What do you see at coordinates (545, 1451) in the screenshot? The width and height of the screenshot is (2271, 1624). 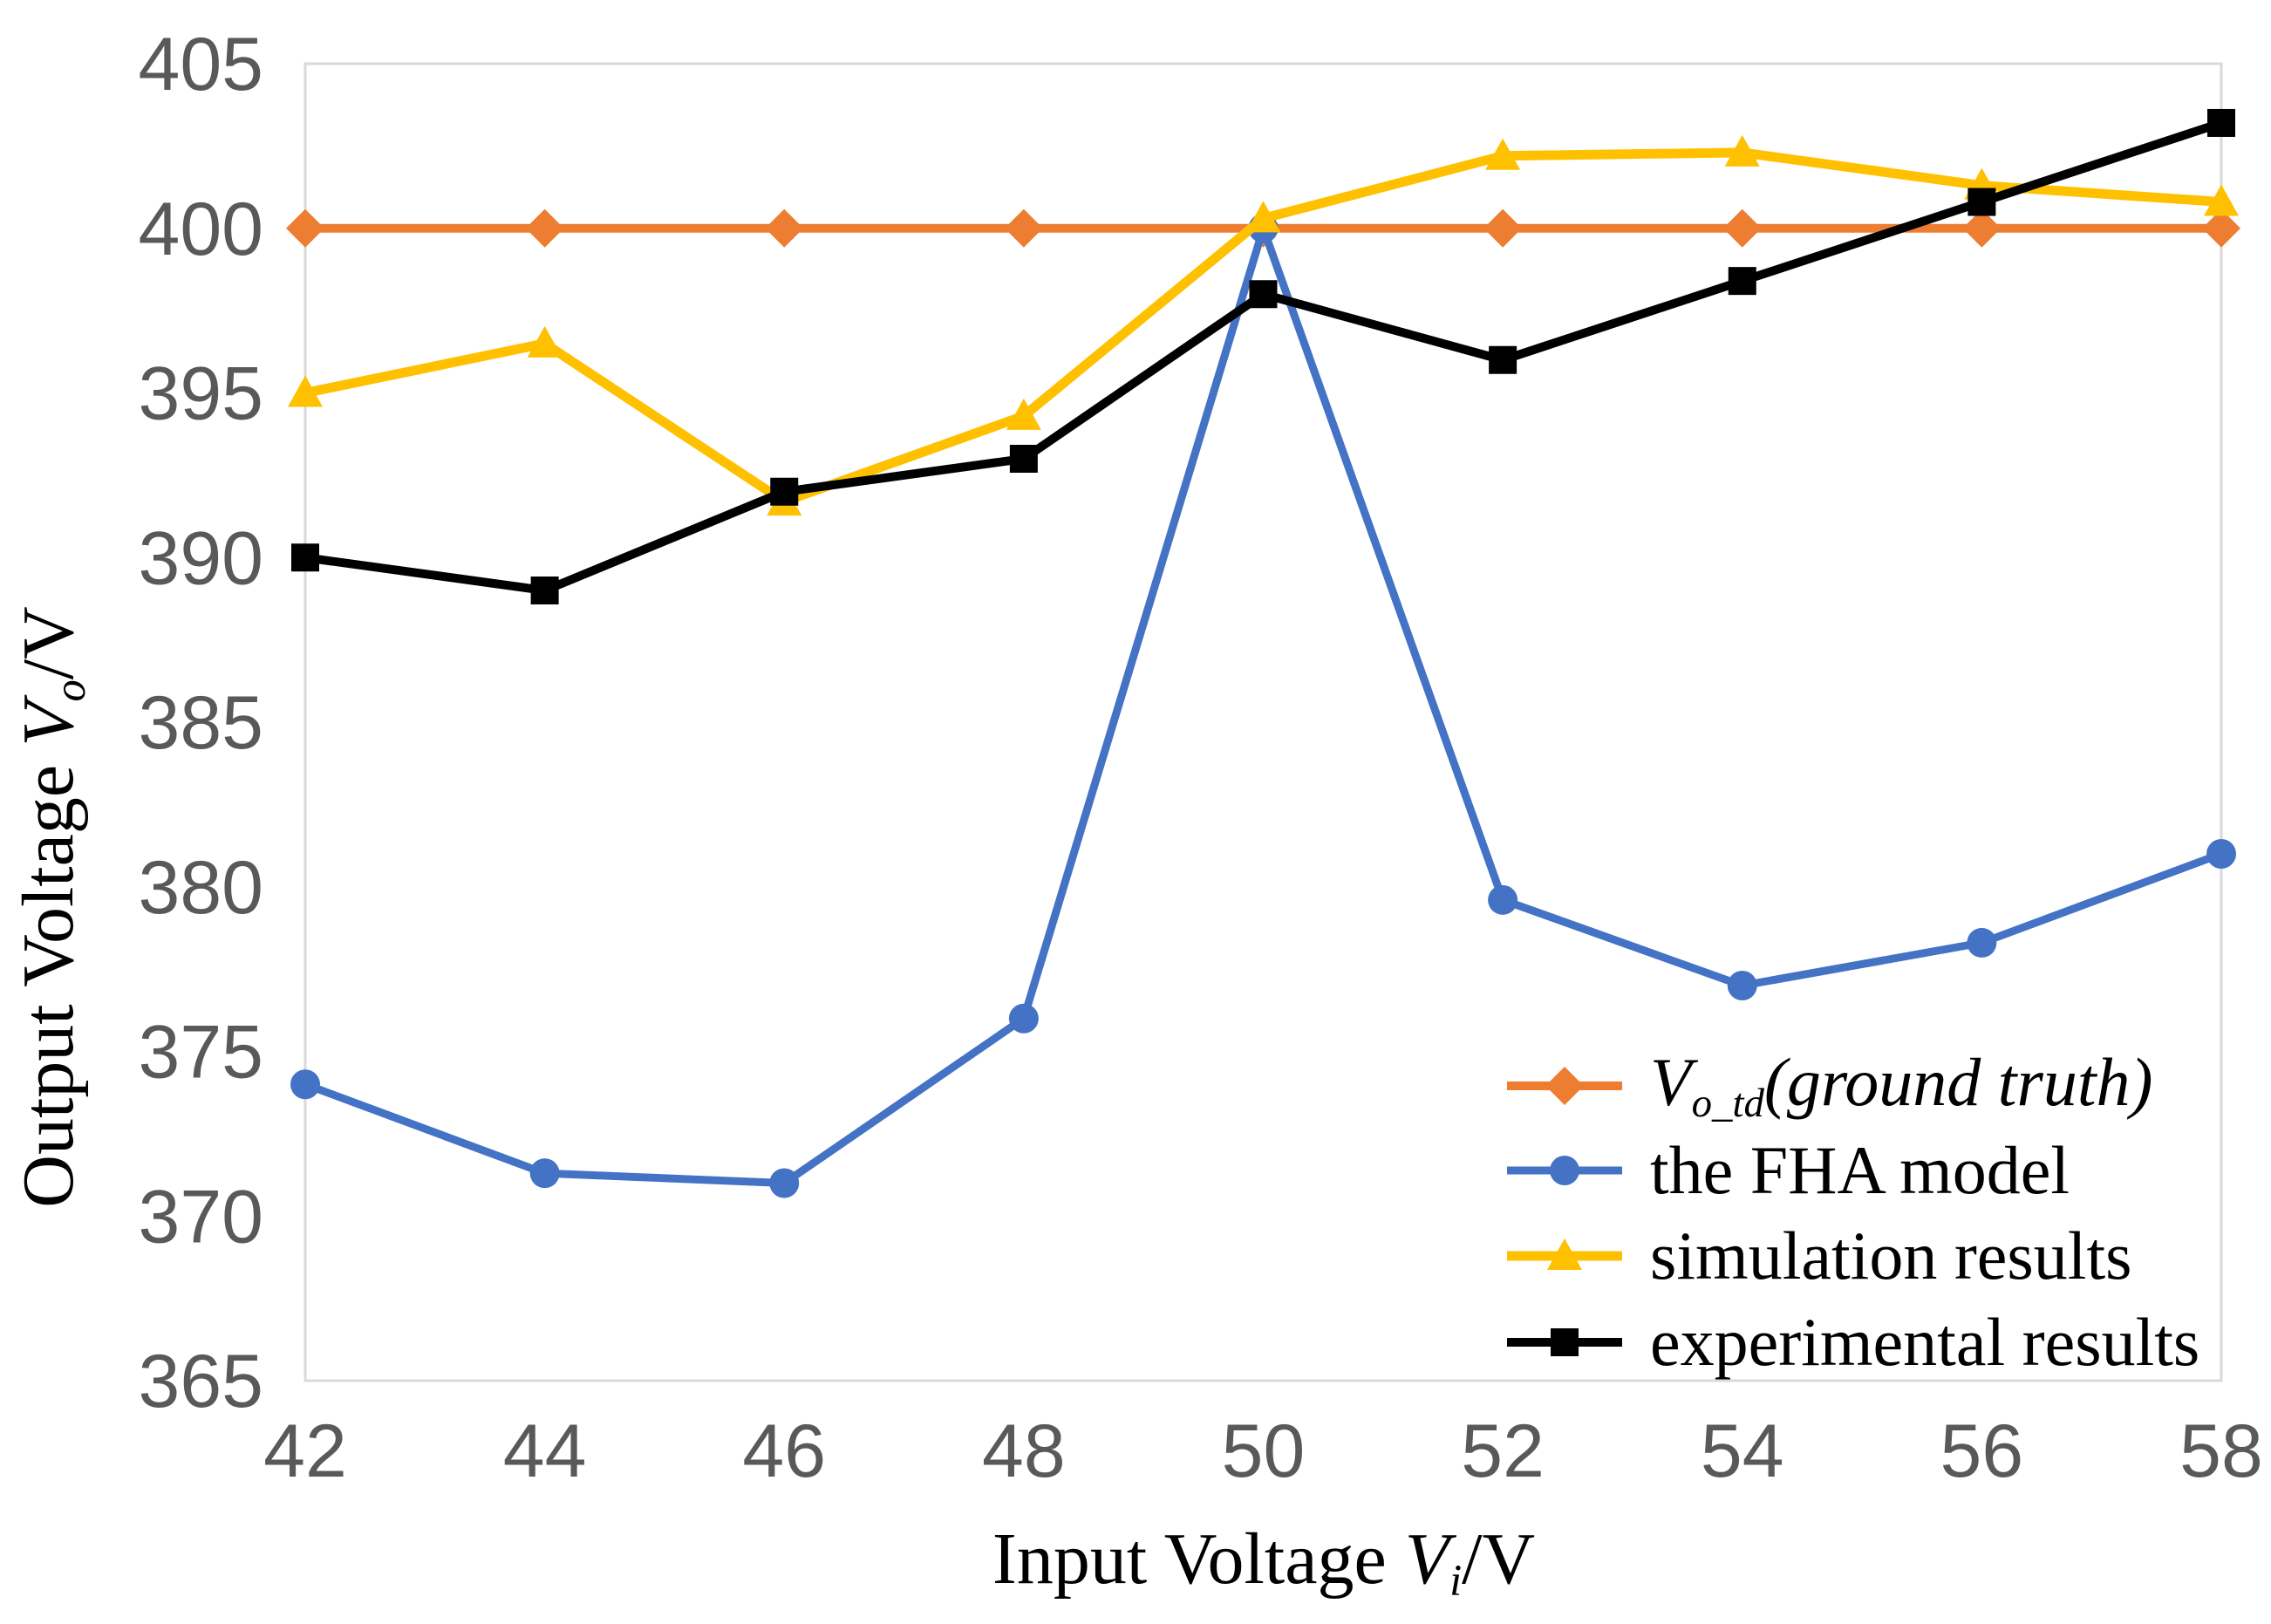 I see `x-tick-label: 44` at bounding box center [545, 1451].